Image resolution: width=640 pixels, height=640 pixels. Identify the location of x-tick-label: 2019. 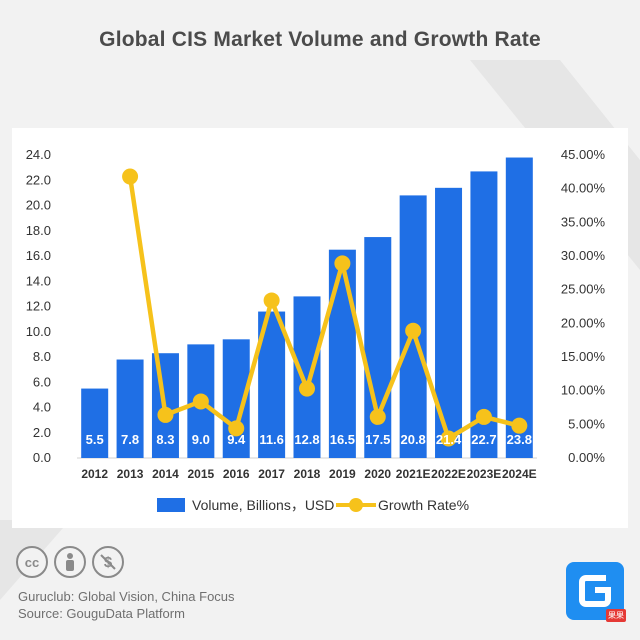
(342, 474).